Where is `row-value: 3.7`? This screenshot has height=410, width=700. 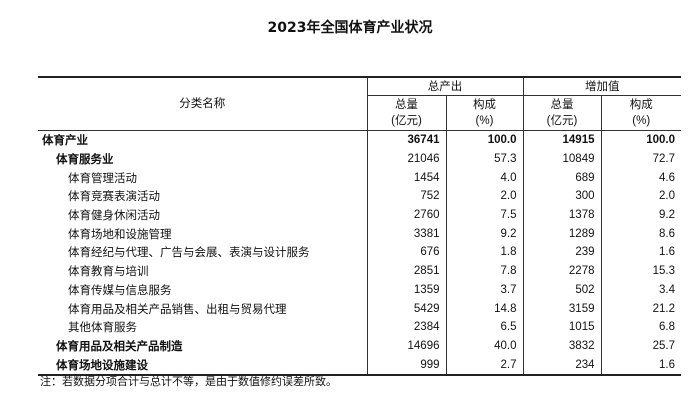
row-value: 3.7 is located at coordinates (484, 290).